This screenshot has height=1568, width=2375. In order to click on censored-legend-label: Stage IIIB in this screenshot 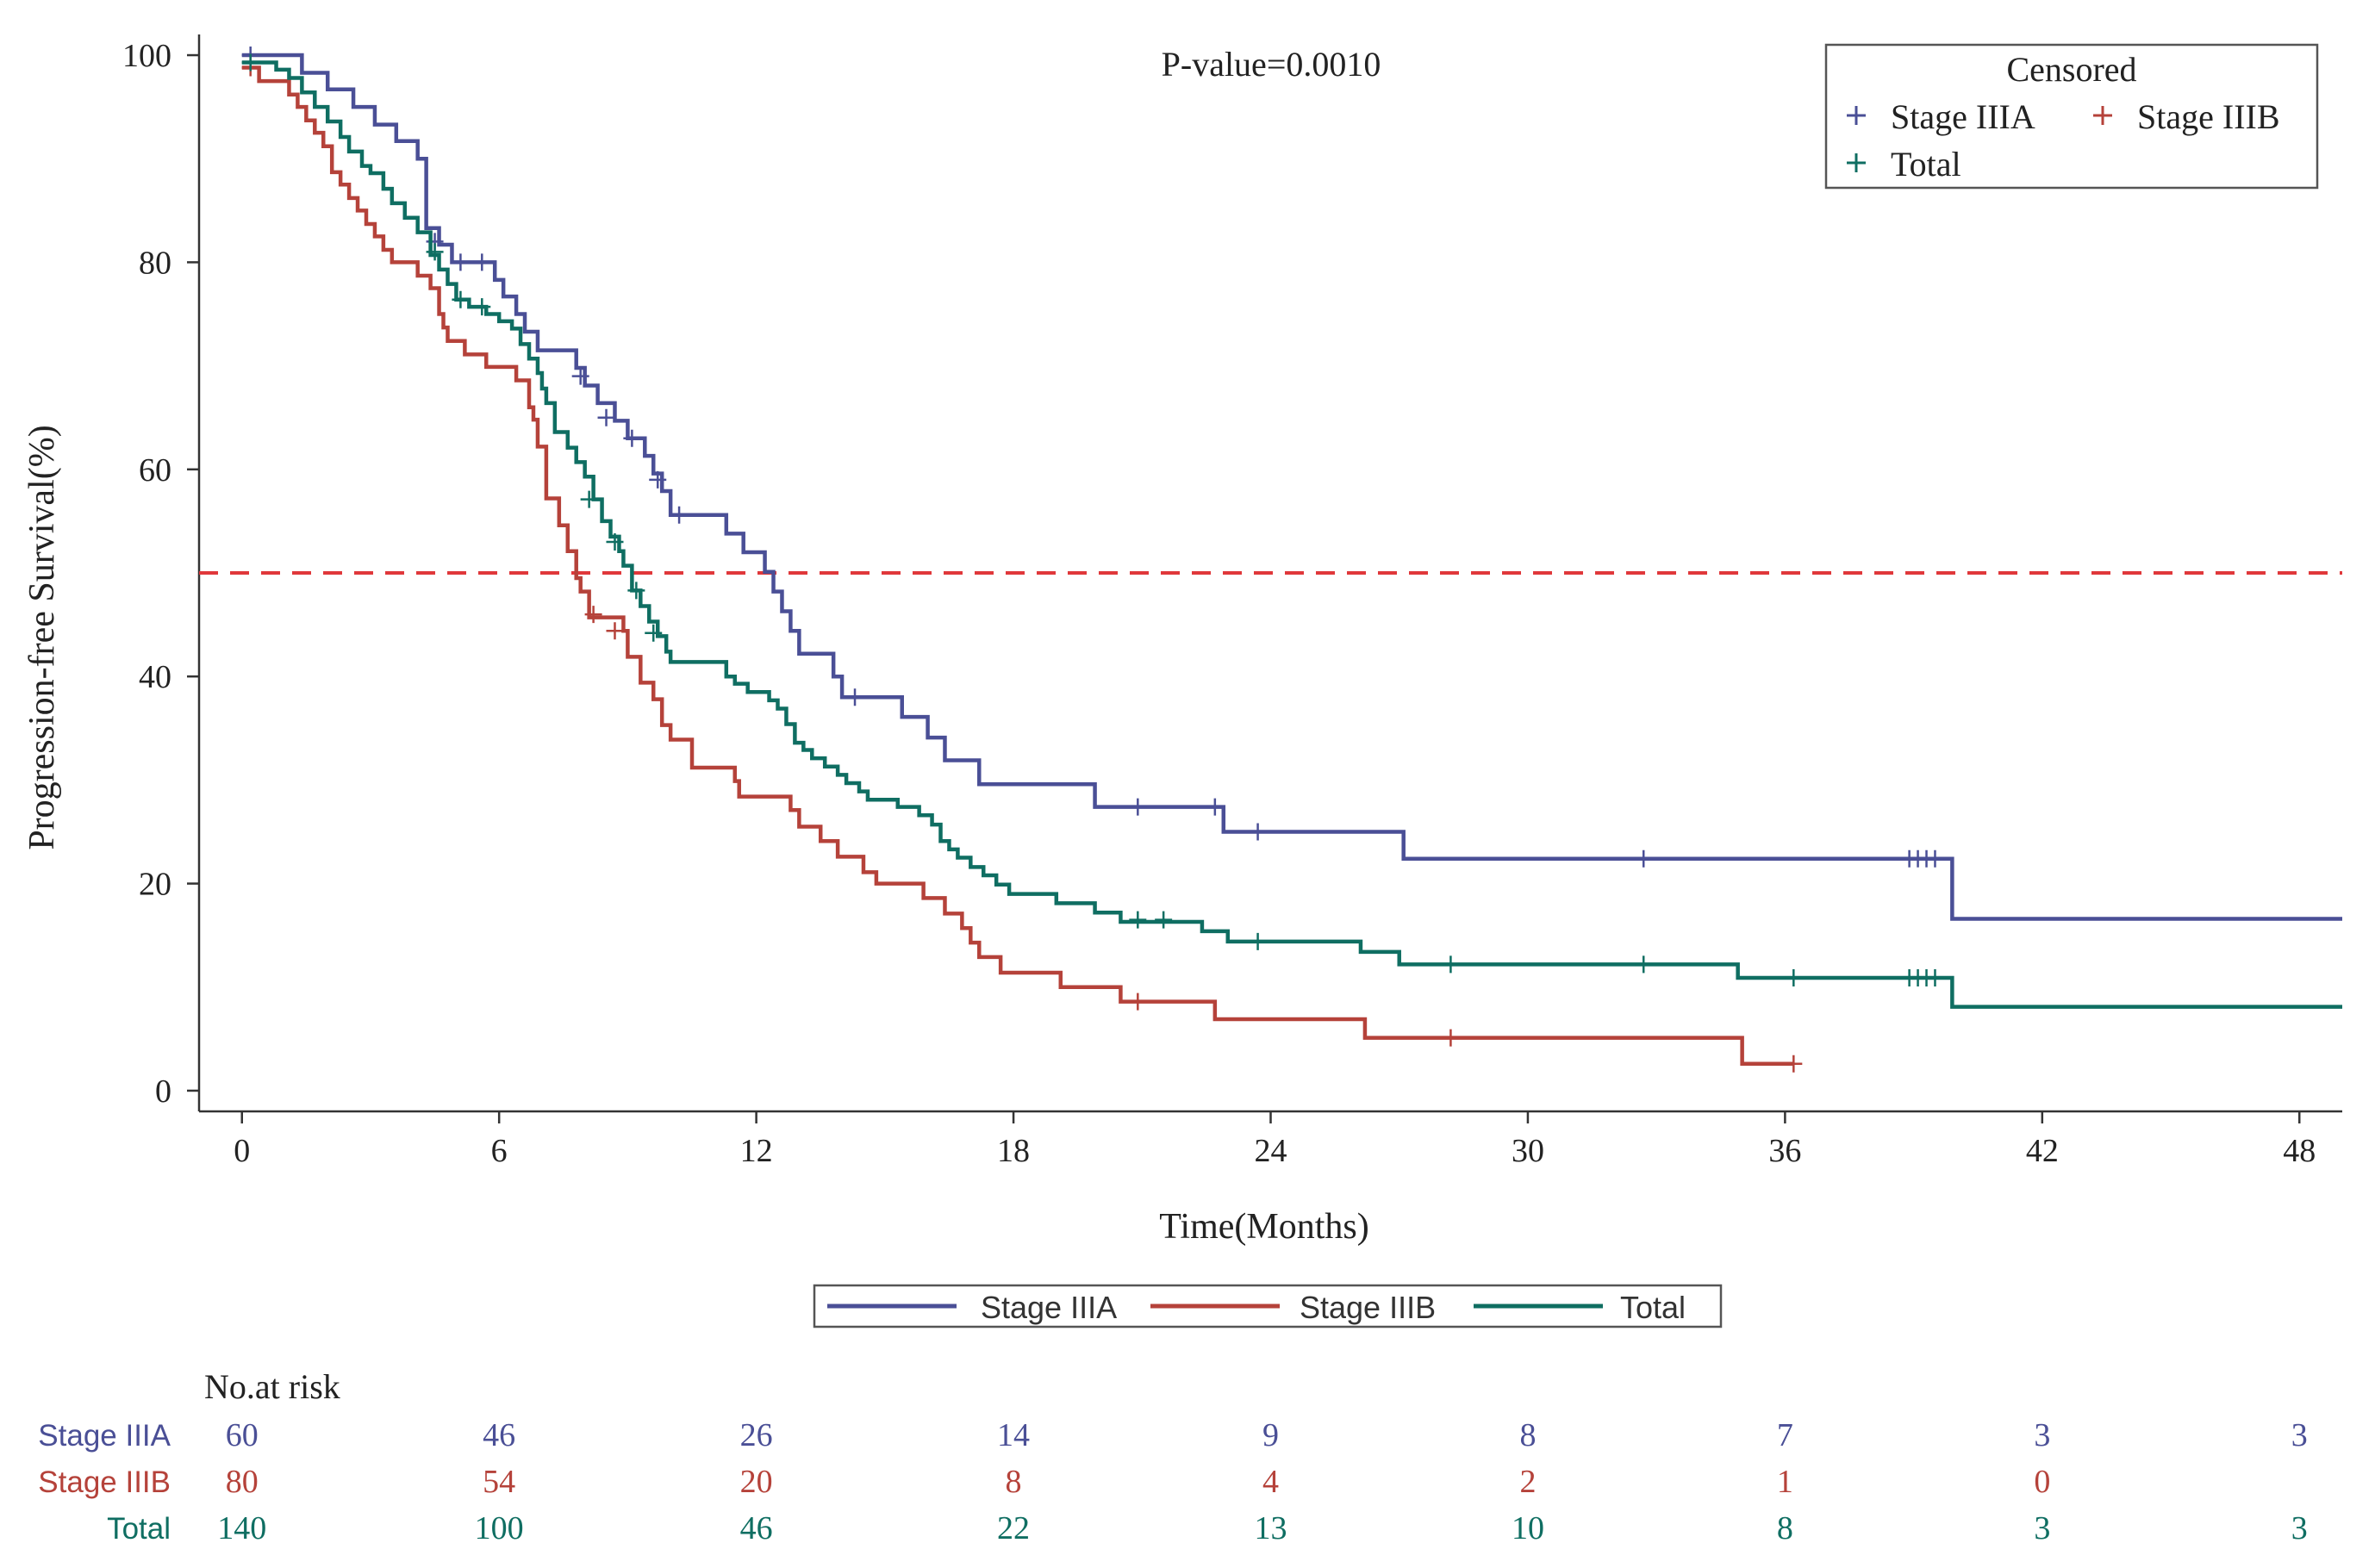, I will do `click(2208, 117)`.